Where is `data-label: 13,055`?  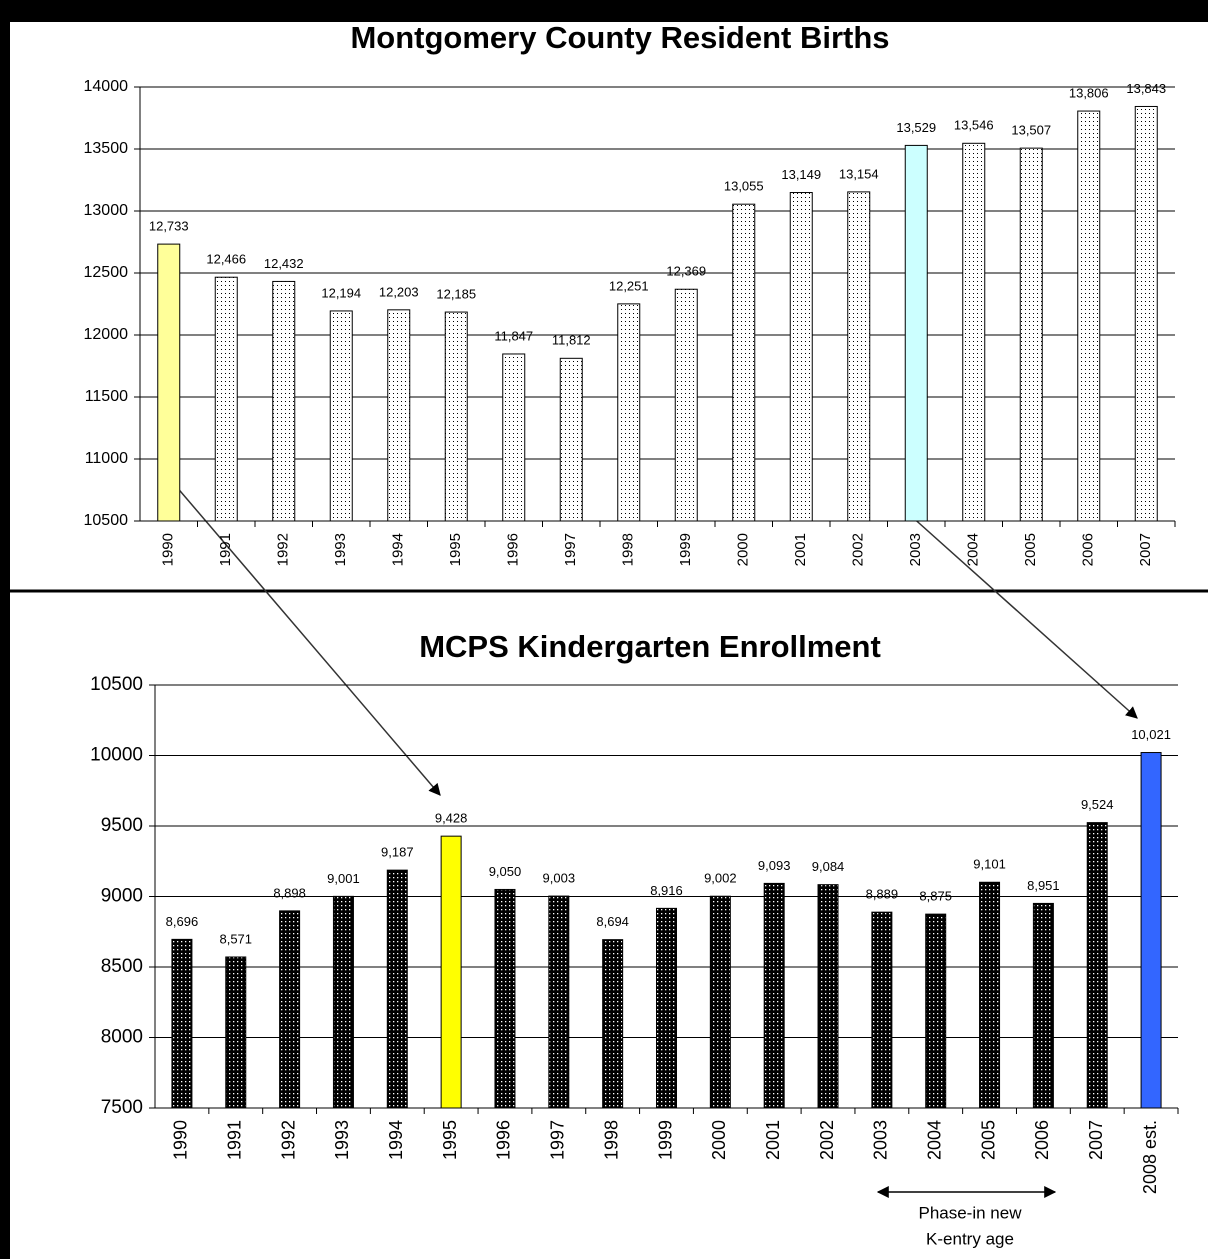 data-label: 13,055 is located at coordinates (744, 186).